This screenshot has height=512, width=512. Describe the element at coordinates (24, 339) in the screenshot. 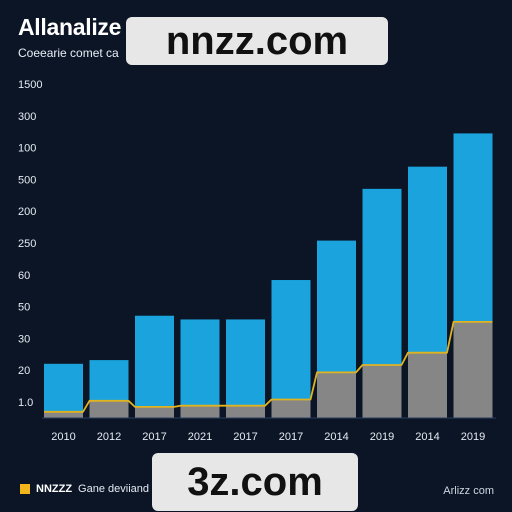

I see `y-tick-label: 30` at that location.